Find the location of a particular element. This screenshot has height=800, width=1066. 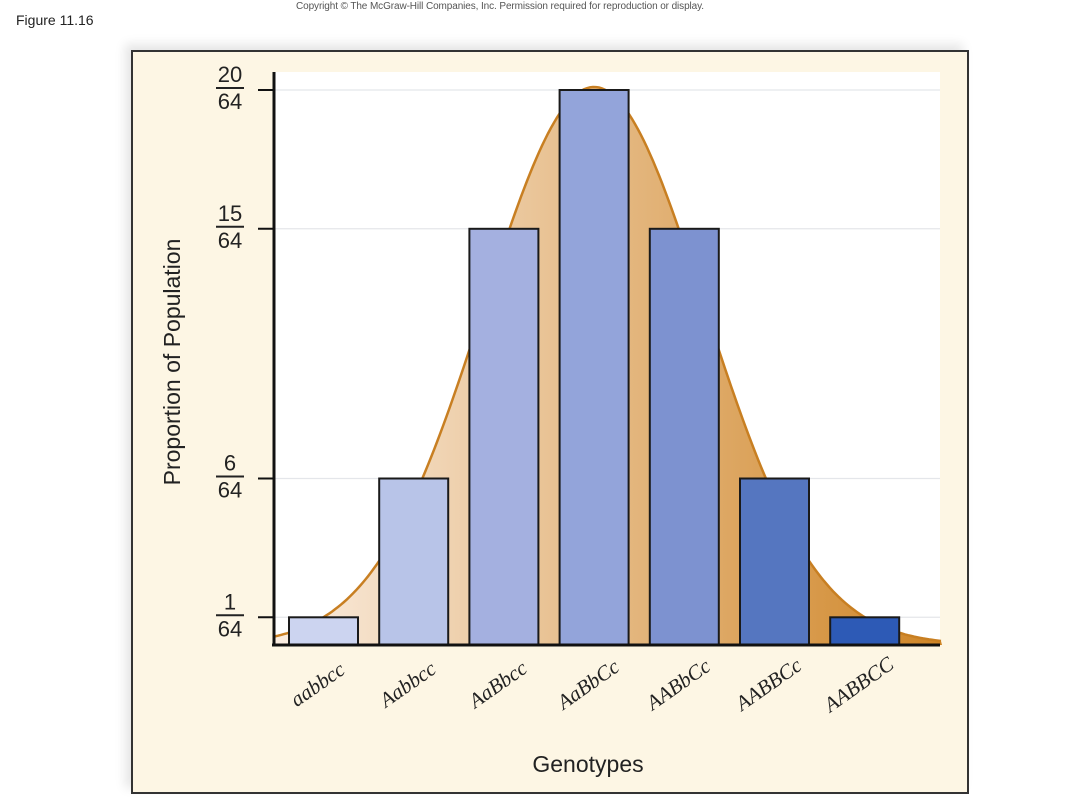

x-tick-label-AABBCC: AABBCC is located at coordinates (858, 684).